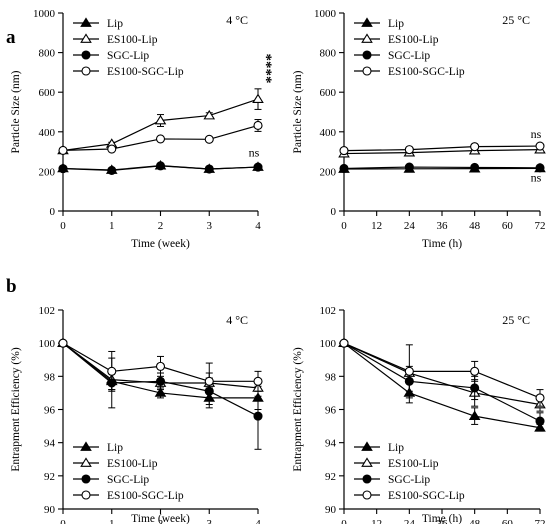  What do you see at coordinates (328, 93) in the screenshot?
I see `y-tick-label: 600` at bounding box center [328, 93].